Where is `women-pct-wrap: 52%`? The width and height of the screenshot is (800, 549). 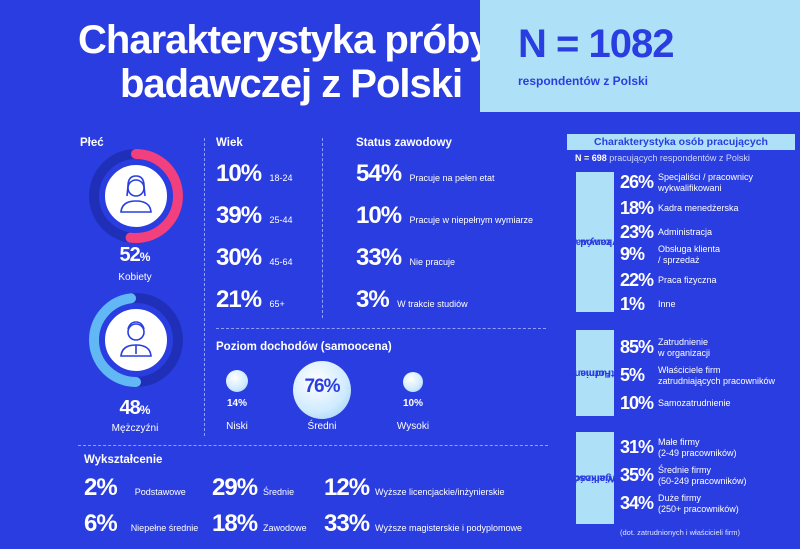
women-pct-wrap: 52% is located at coordinates (135, 255).